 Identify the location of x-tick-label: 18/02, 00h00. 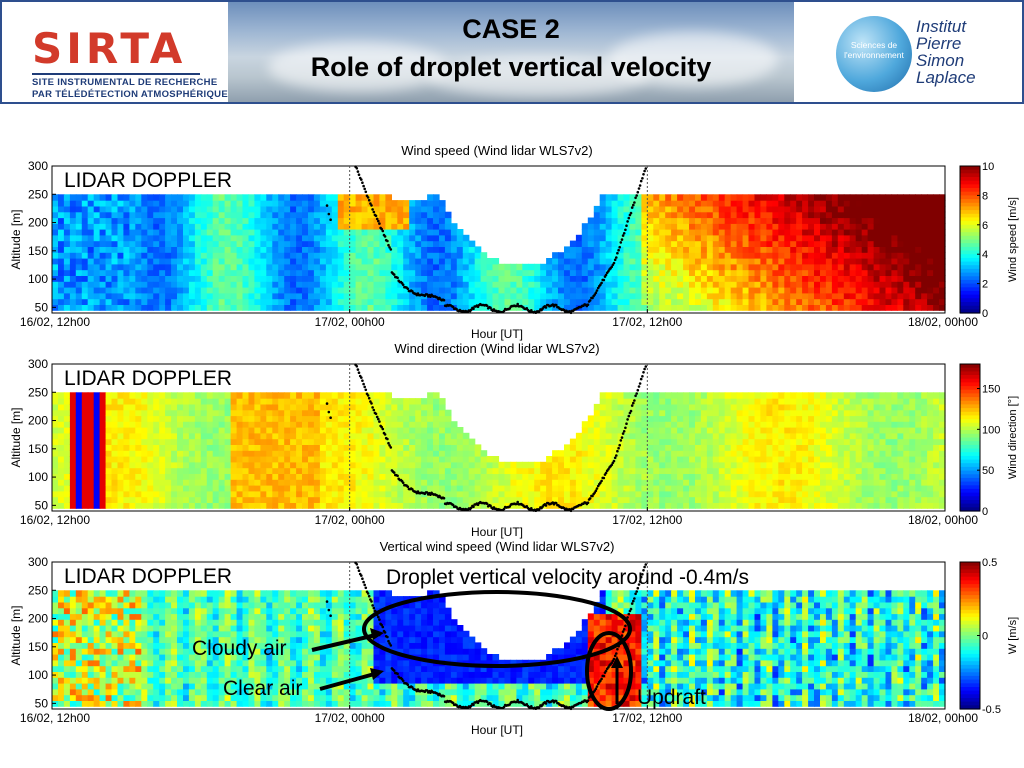
(943, 322).